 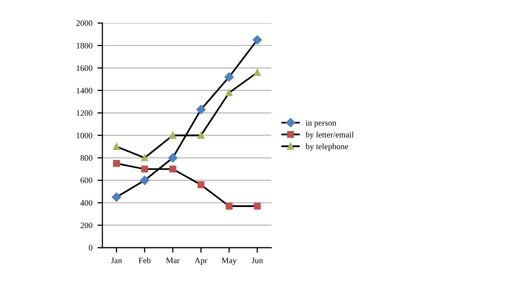 What do you see at coordinates (84, 45) in the screenshot?
I see `y-tick-label: 1800` at bounding box center [84, 45].